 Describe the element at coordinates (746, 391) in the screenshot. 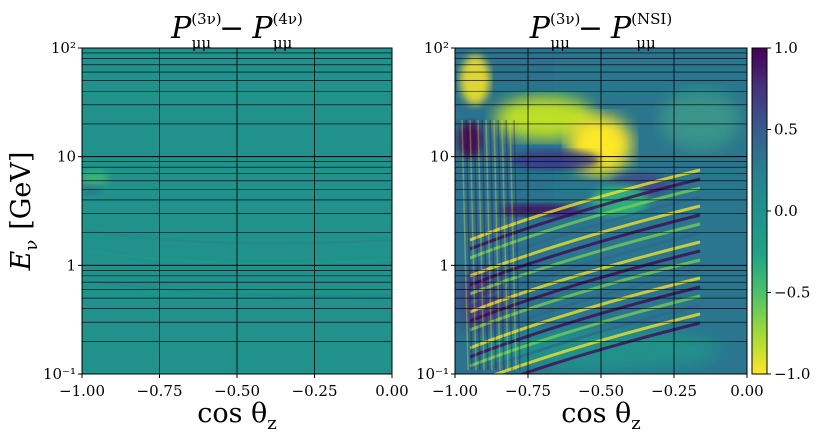

I see `right-x-tick-label: 0.00` at that location.